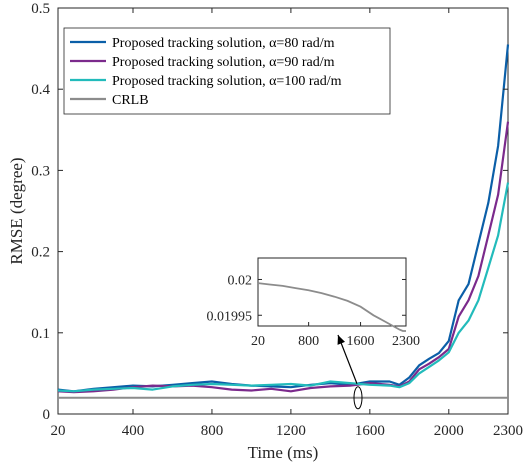  Describe the element at coordinates (40, 9) in the screenshot. I see `y-tick-label: 0.5` at that location.